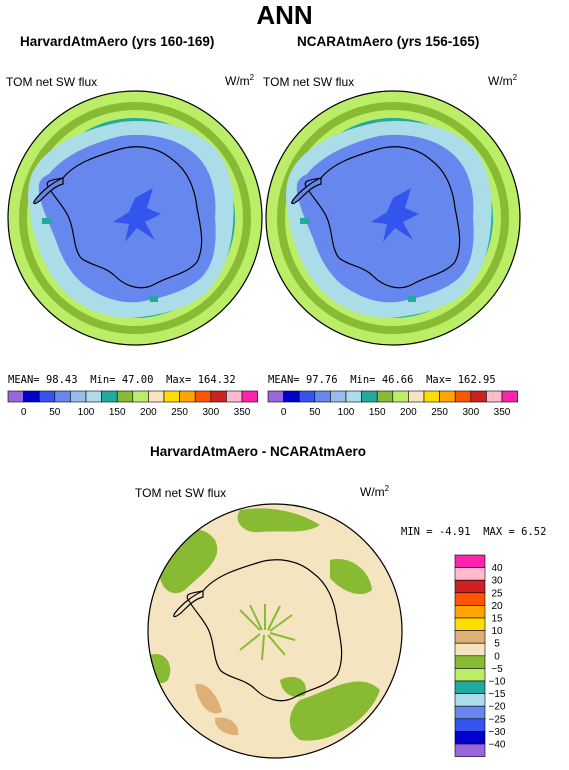  What do you see at coordinates (284, 15) in the screenshot?
I see `figure-title: ANN` at bounding box center [284, 15].